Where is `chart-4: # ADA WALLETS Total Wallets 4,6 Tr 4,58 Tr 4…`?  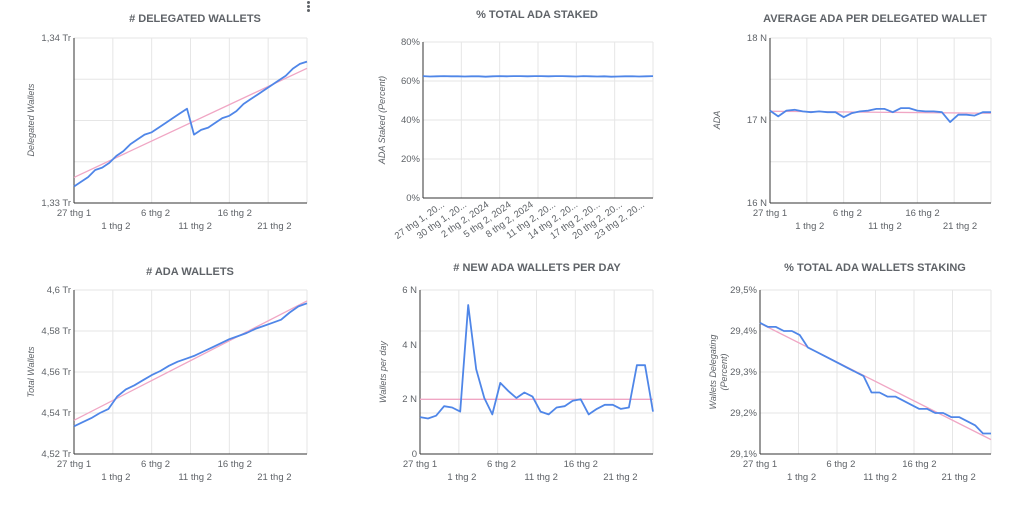 chart-4: # ADA WALLETS Total Wallets 4,6 Tr 4,58 Tr 4… is located at coordinates (167, 374).